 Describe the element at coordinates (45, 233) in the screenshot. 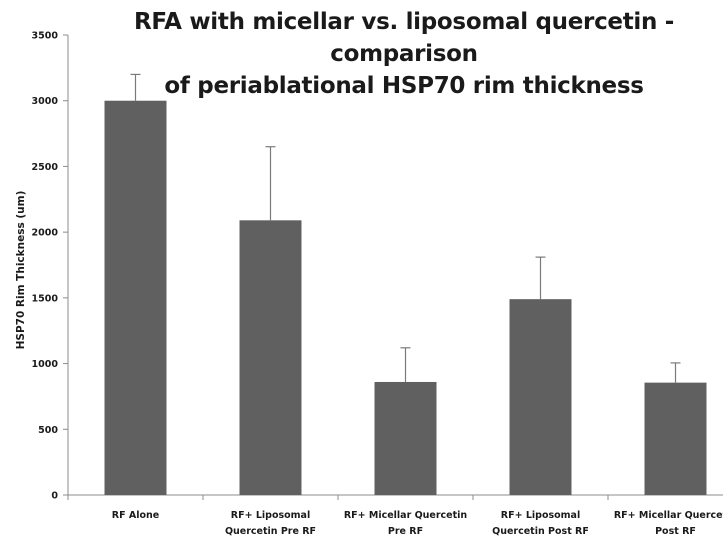

I see `y-tick-label: 2000` at that location.